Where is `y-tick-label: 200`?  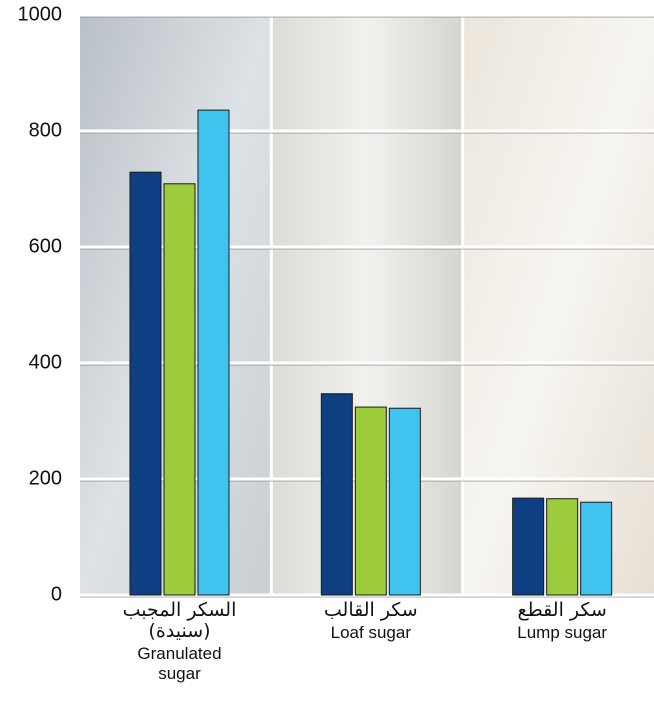
y-tick-label: 200 is located at coordinates (45, 478).